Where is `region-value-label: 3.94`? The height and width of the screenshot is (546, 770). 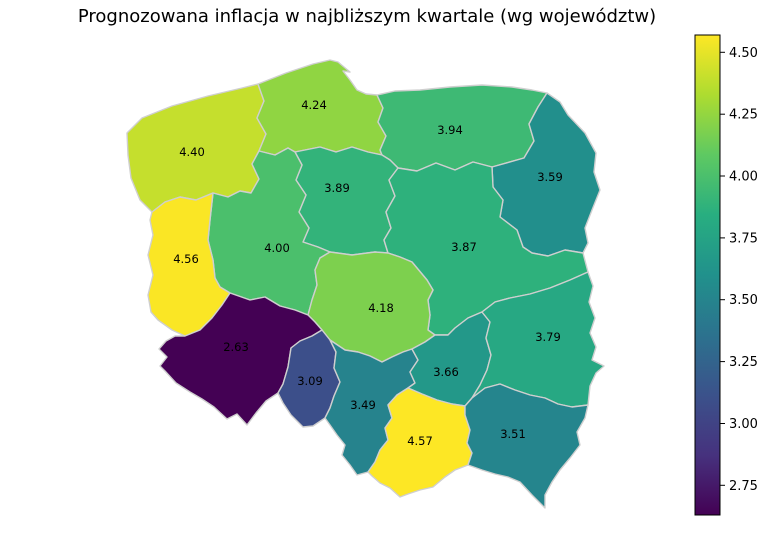 region-value-label: 3.94 is located at coordinates (450, 130).